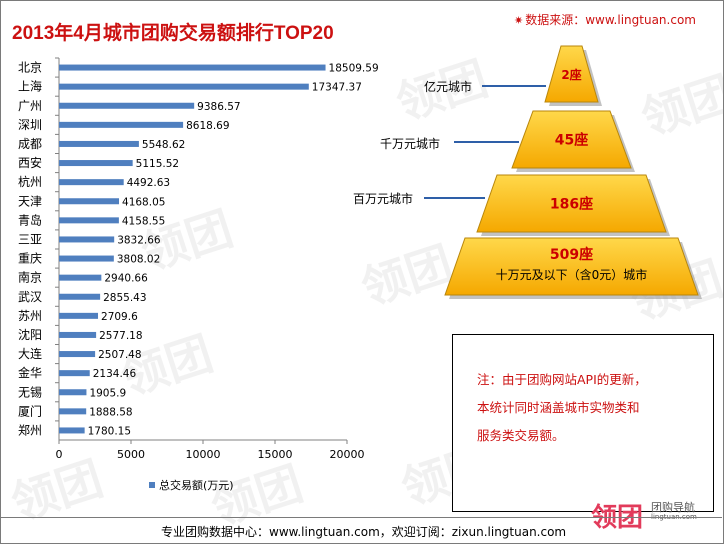 The width and height of the screenshot is (724, 544). What do you see at coordinates (610, 20) in the screenshot?
I see `data-source-text: 数据来源：www.lingtuan.com` at bounding box center [610, 20].